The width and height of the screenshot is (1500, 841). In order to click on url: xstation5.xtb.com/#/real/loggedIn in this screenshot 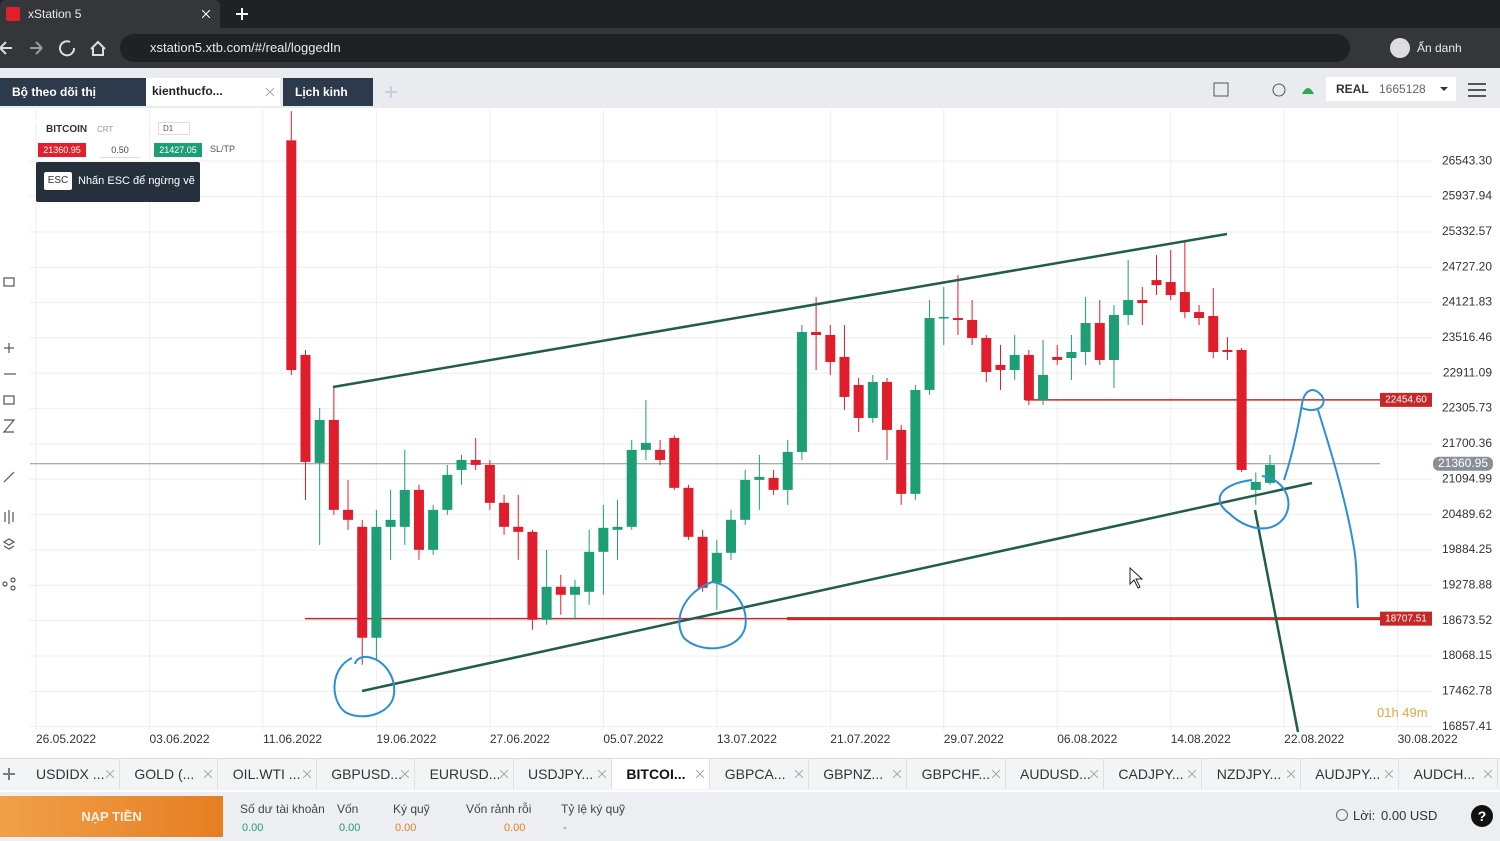, I will do `click(245, 47)`.